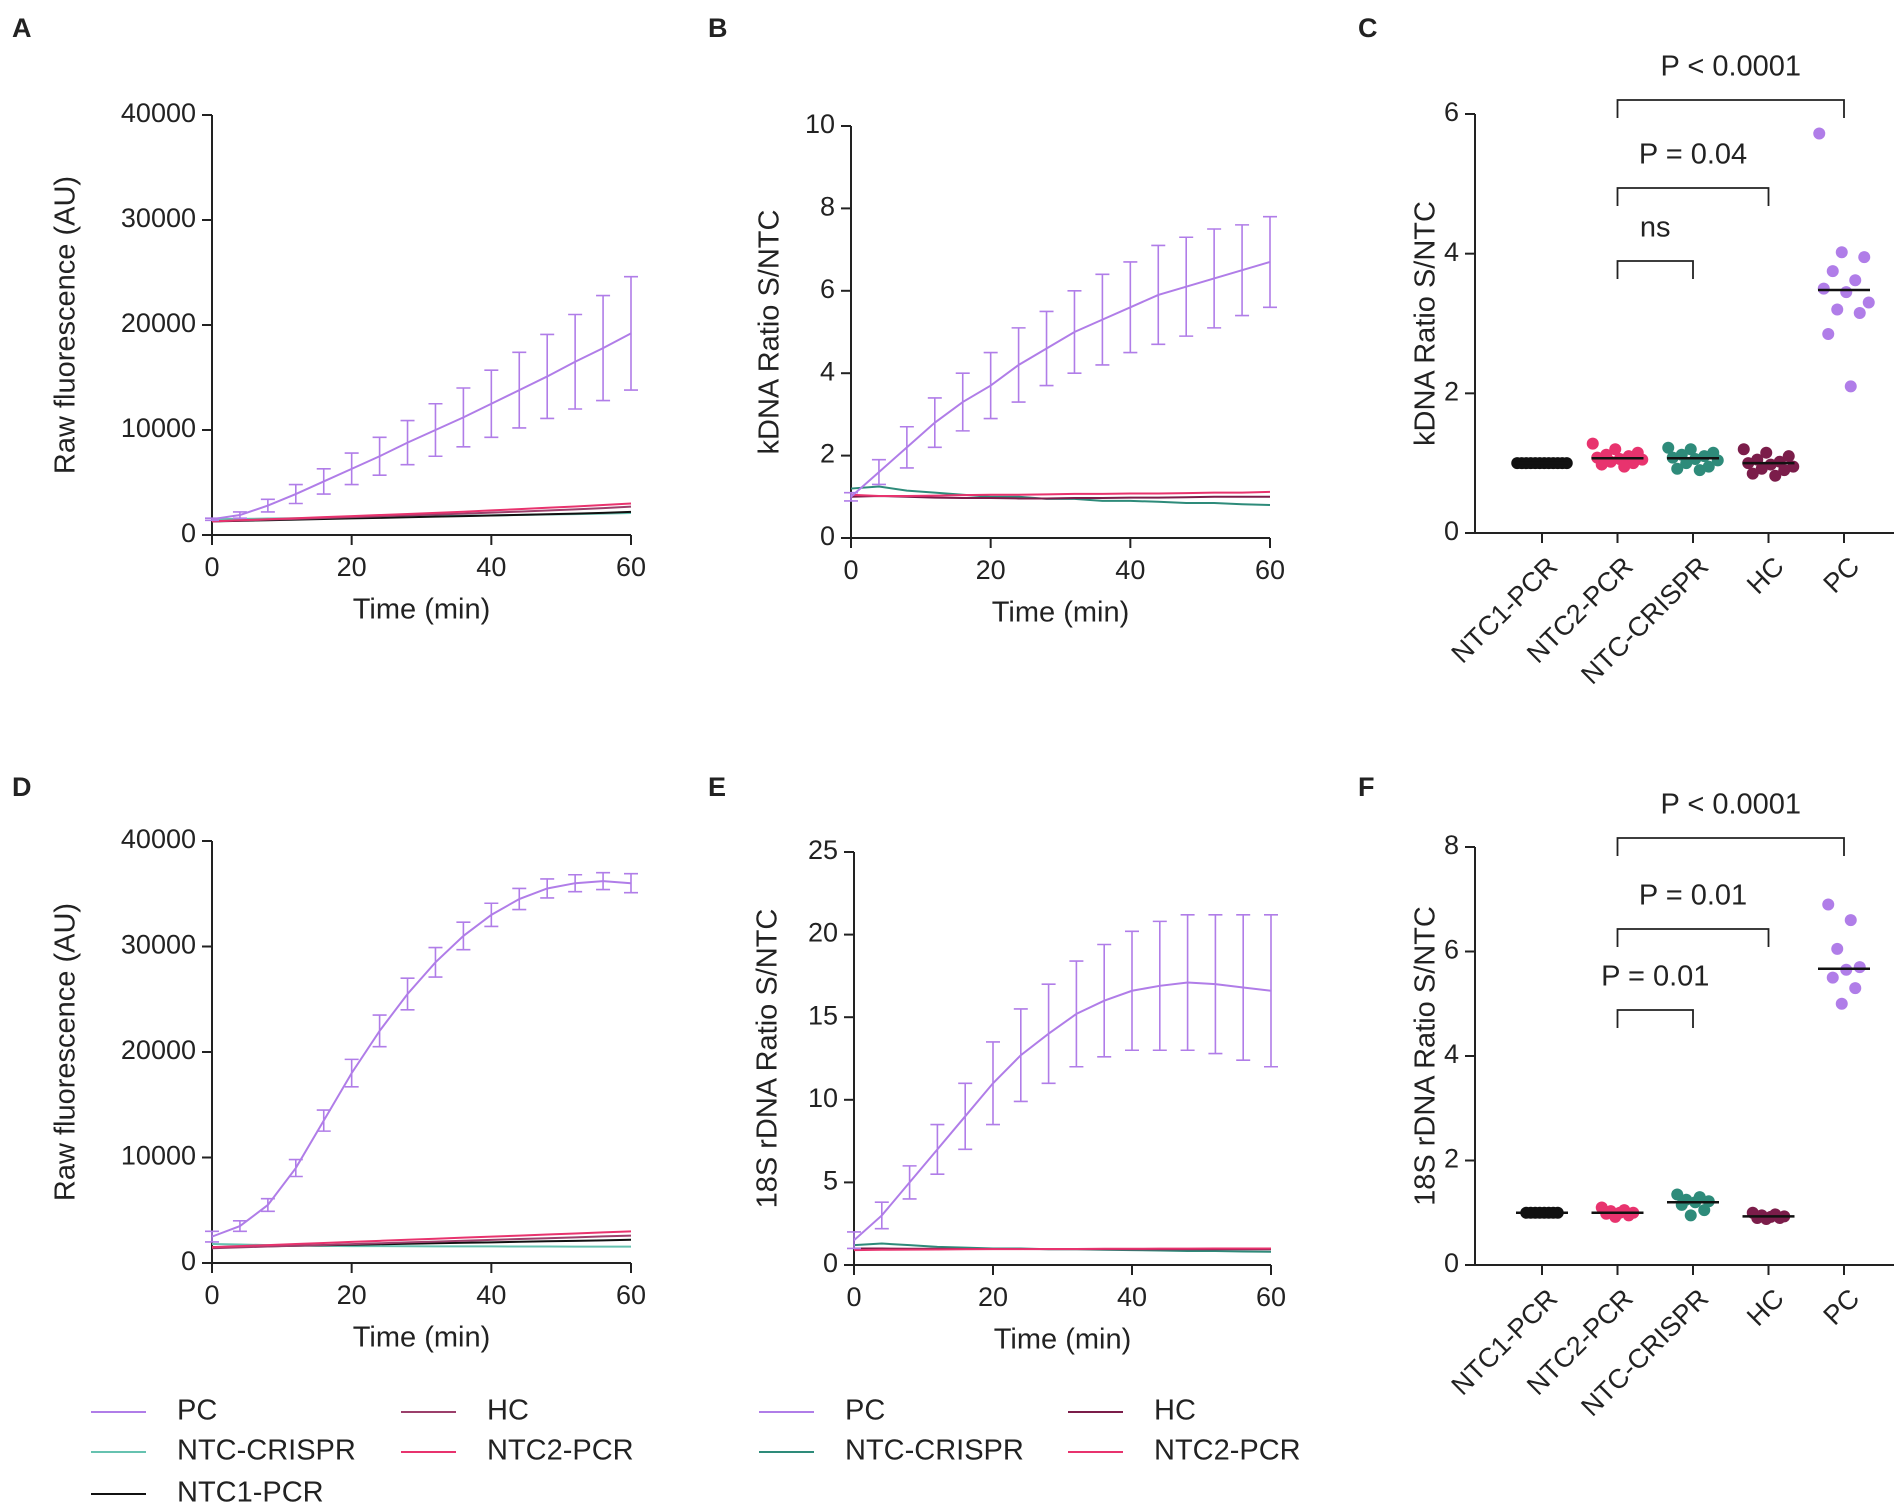 This screenshot has height=1512, width=1904. What do you see at coordinates (158, 1156) in the screenshot?
I see `y-tick-label: 10000` at bounding box center [158, 1156].